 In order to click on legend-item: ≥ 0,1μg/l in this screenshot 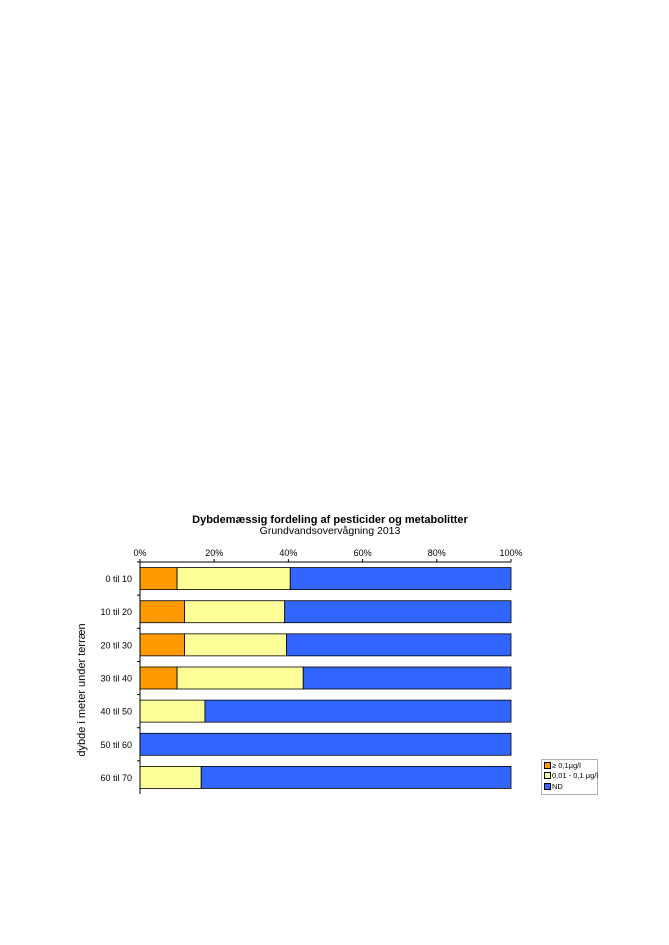, I will do `click(569, 765)`.